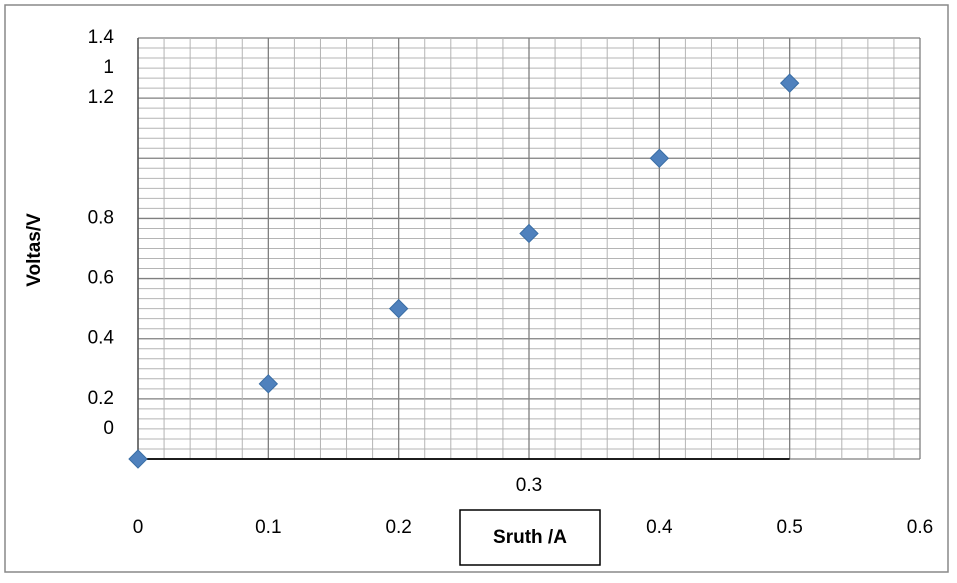  I want to click on y-tick-label: 0.4, so click(101, 338).